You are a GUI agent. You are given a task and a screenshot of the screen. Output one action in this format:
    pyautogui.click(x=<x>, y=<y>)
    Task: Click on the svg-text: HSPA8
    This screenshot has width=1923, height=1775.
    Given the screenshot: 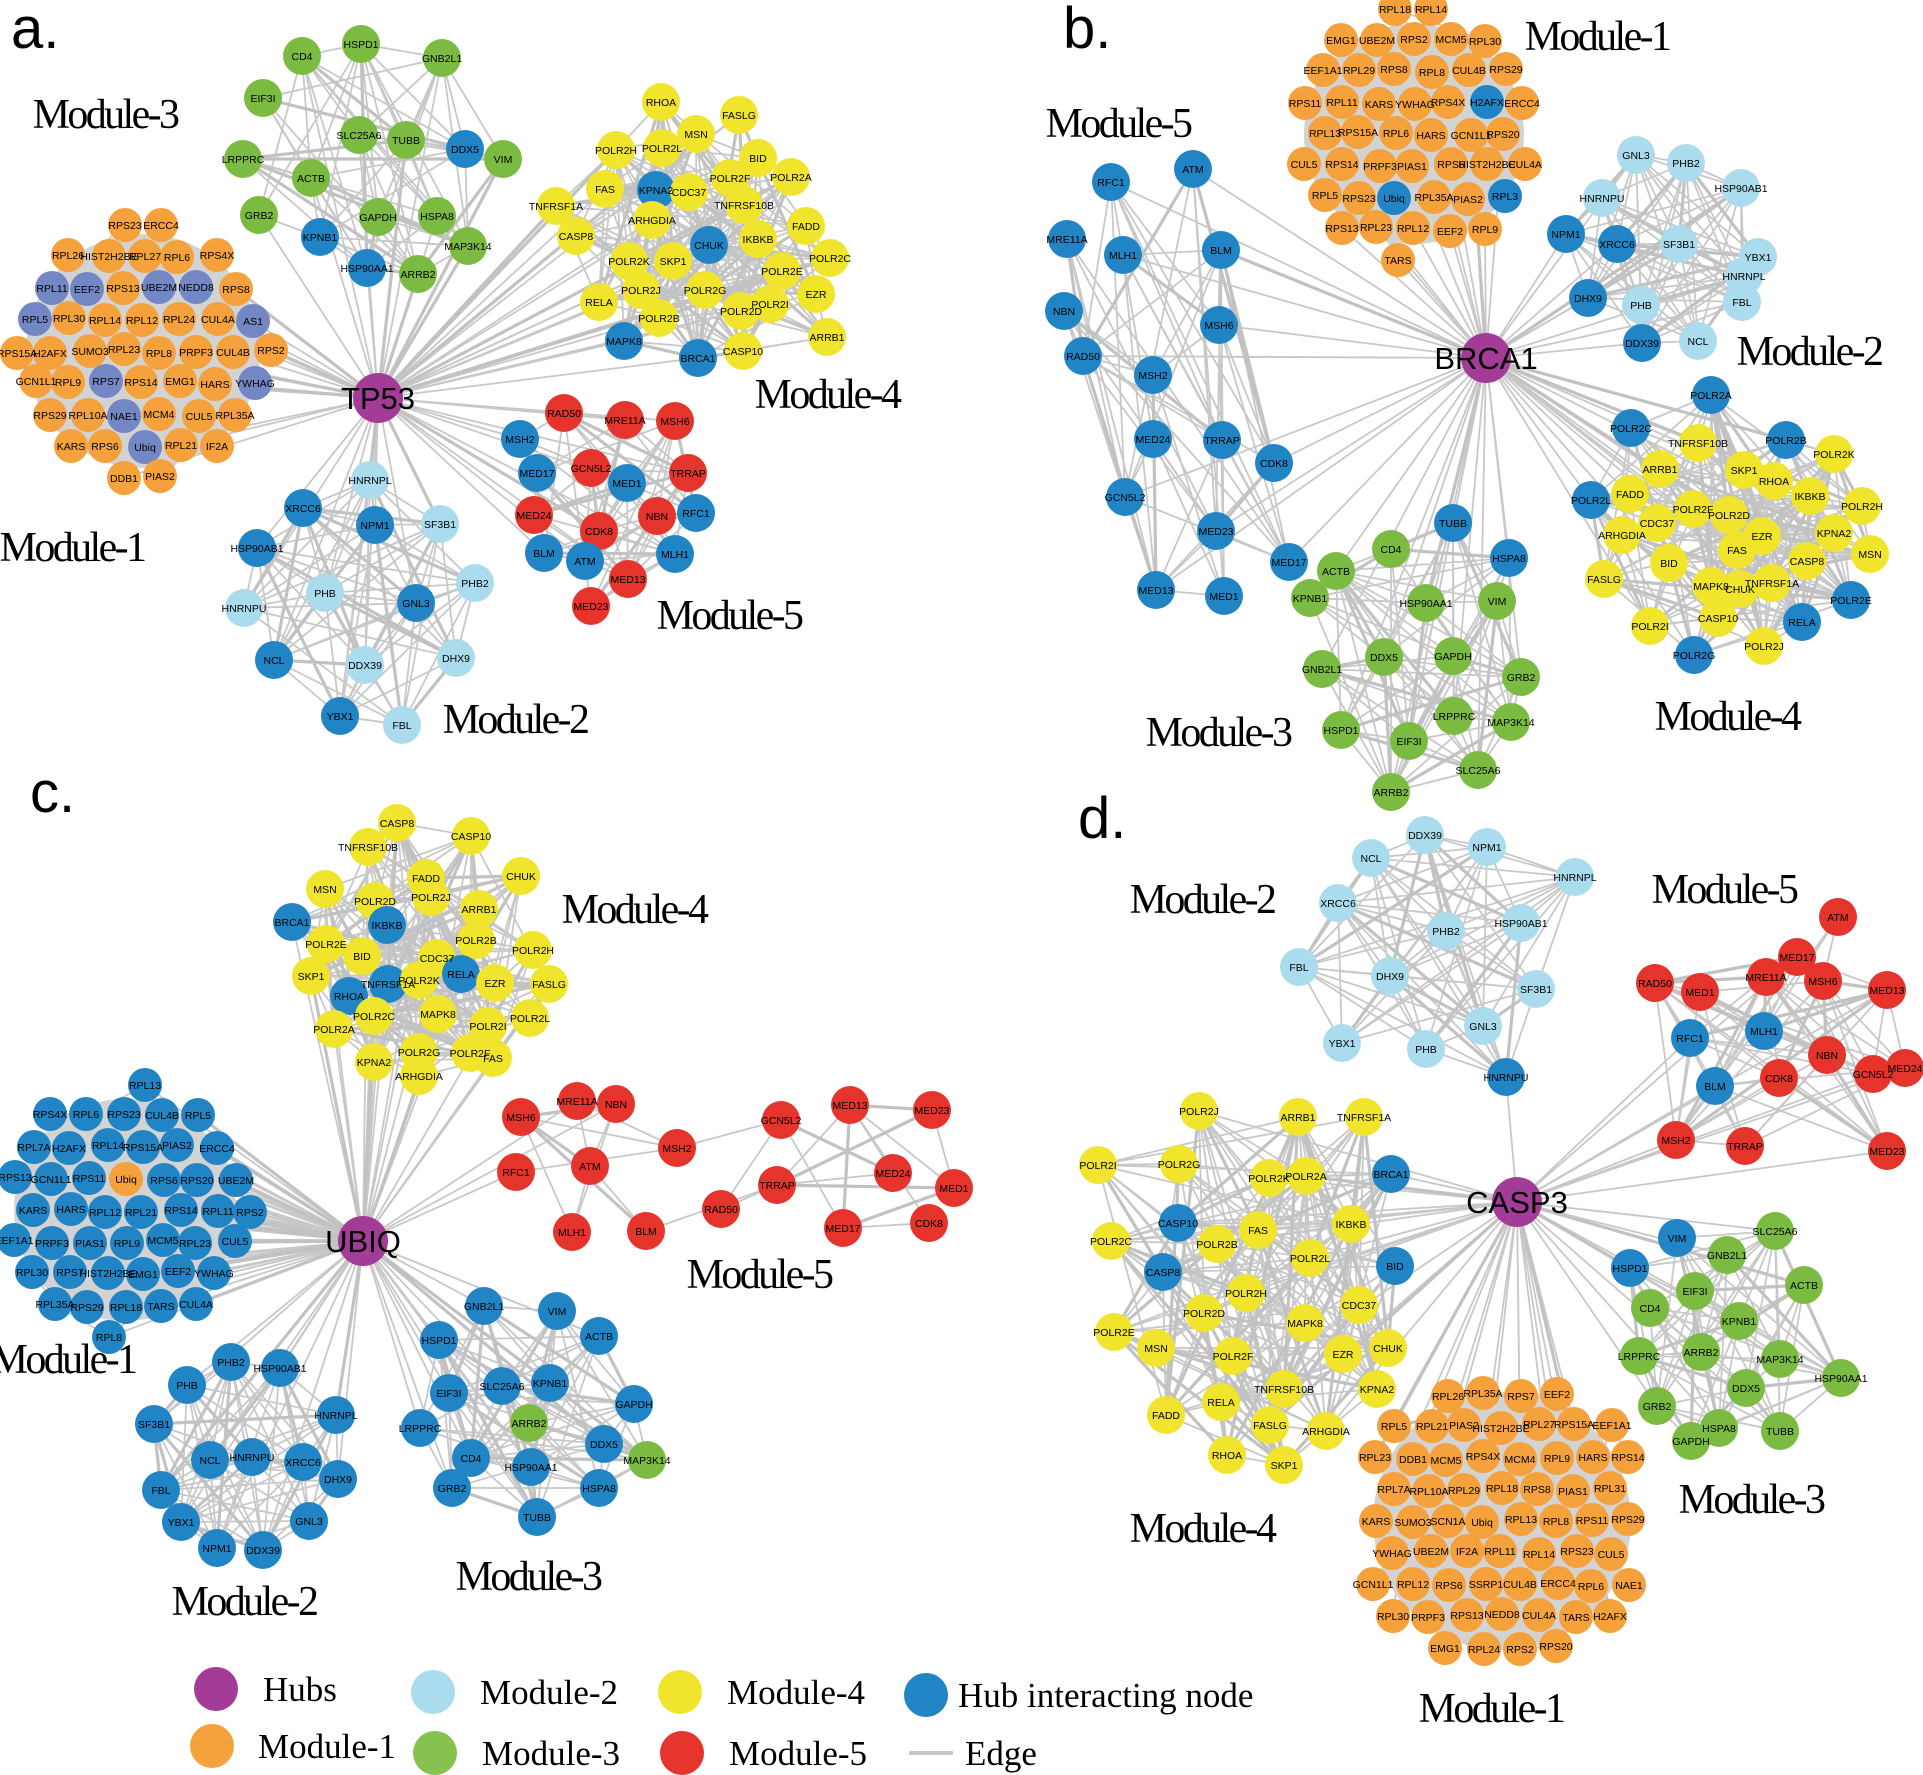 What is the action you would take?
    pyautogui.click(x=1719, y=1429)
    